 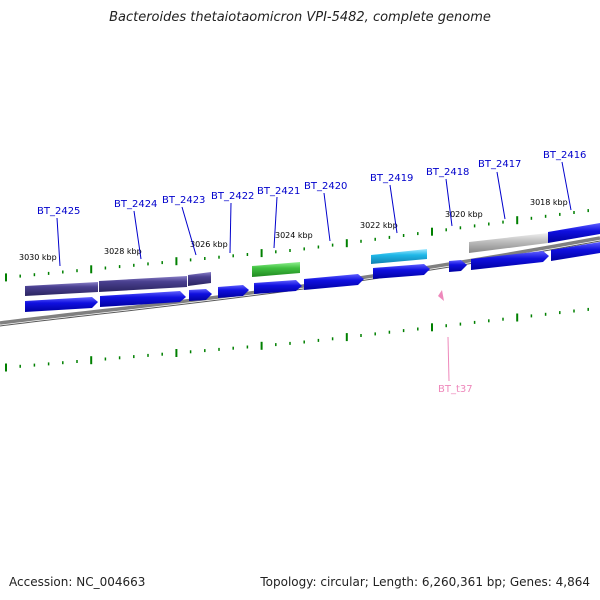 What do you see at coordinates (209, 244) in the screenshot?
I see `kbp-label: 3026 kbp` at bounding box center [209, 244].